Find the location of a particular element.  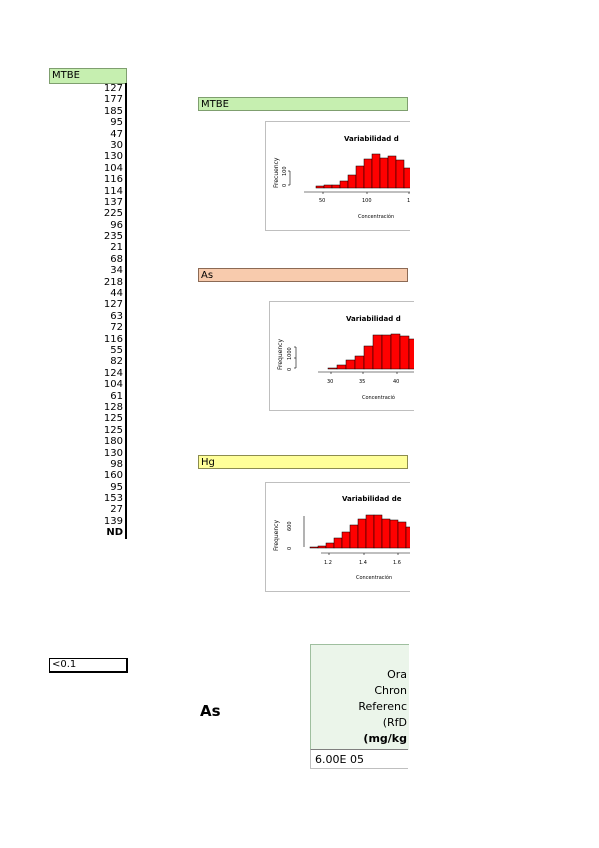

as-section-header: As is located at coordinates (303, 275).